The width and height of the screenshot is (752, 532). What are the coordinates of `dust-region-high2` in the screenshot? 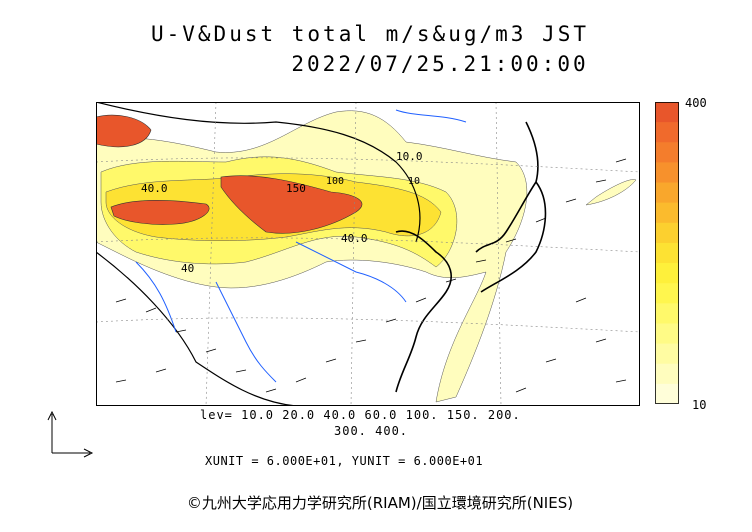 It's located at (291, 204).